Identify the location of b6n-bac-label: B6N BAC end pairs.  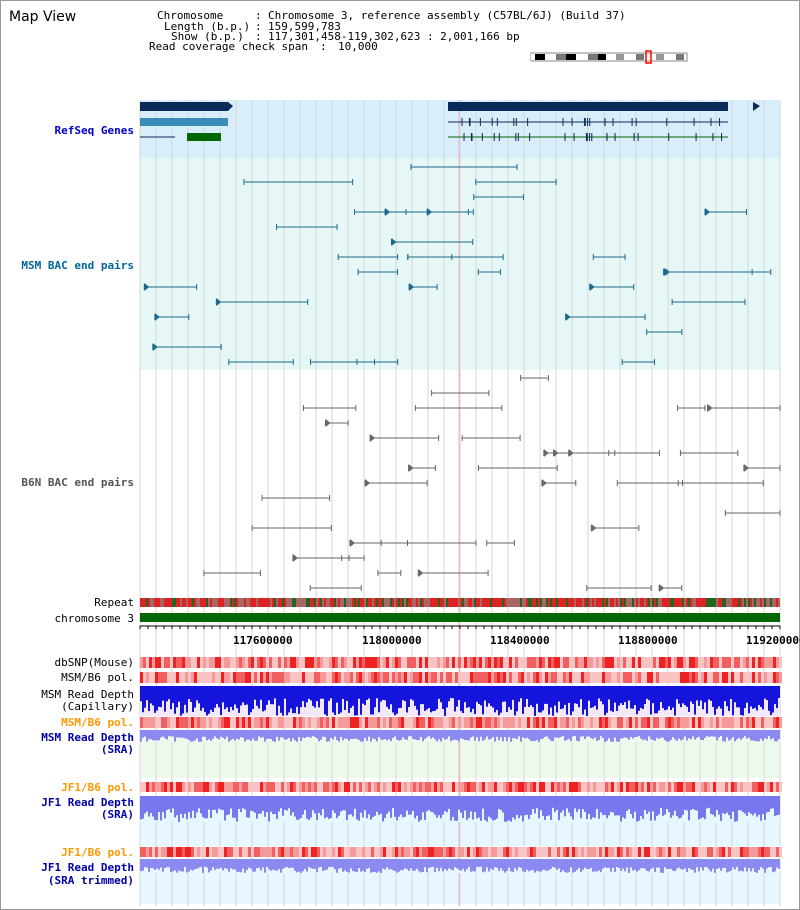
(77, 482).